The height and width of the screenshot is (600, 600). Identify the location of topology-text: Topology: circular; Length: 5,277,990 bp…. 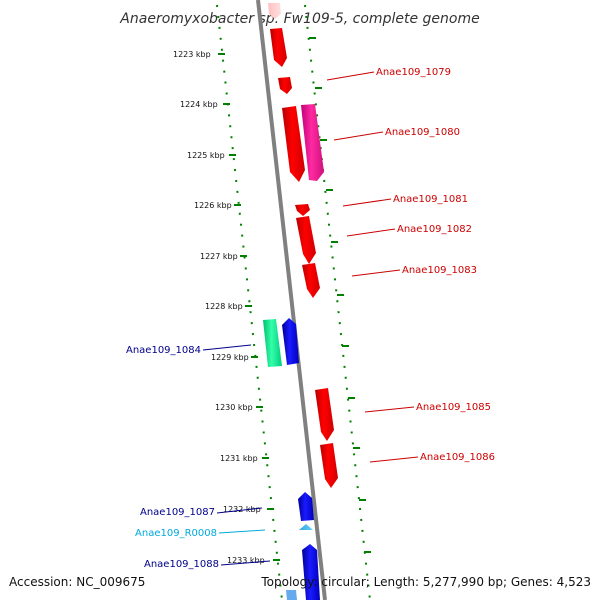
(425, 582).